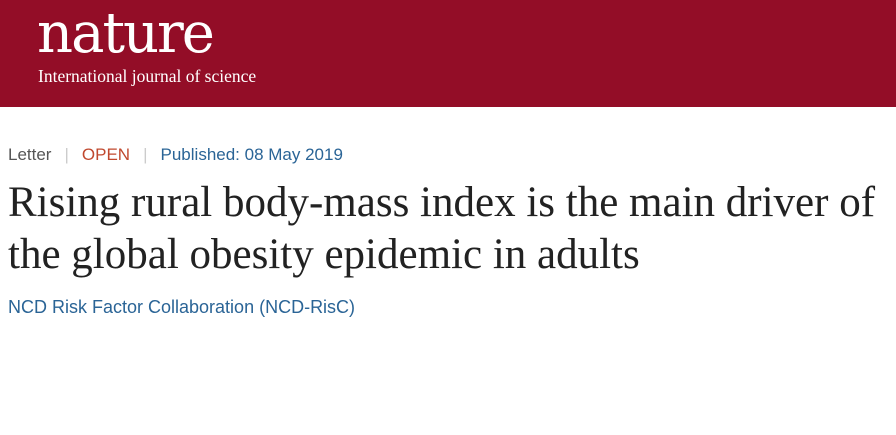 The image size is (896, 435). Describe the element at coordinates (251, 154) in the screenshot. I see `published-date: Published: 08 May 2019` at that location.